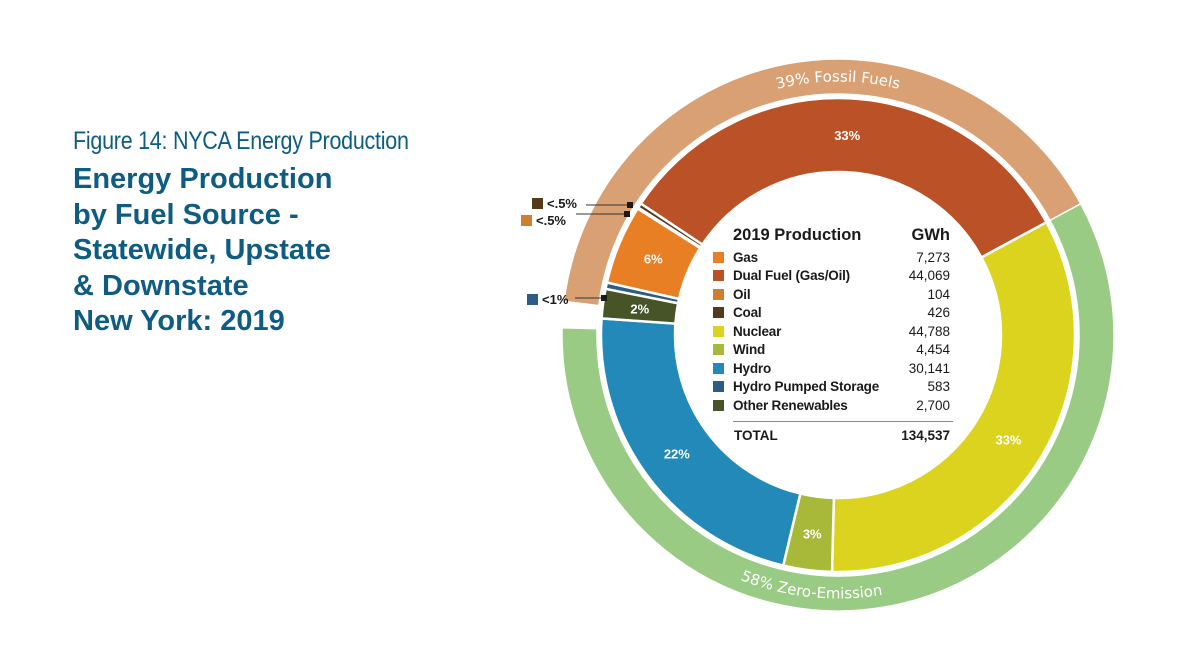  What do you see at coordinates (790, 405) in the screenshot?
I see `legend-item-name: Other Renewables` at bounding box center [790, 405].